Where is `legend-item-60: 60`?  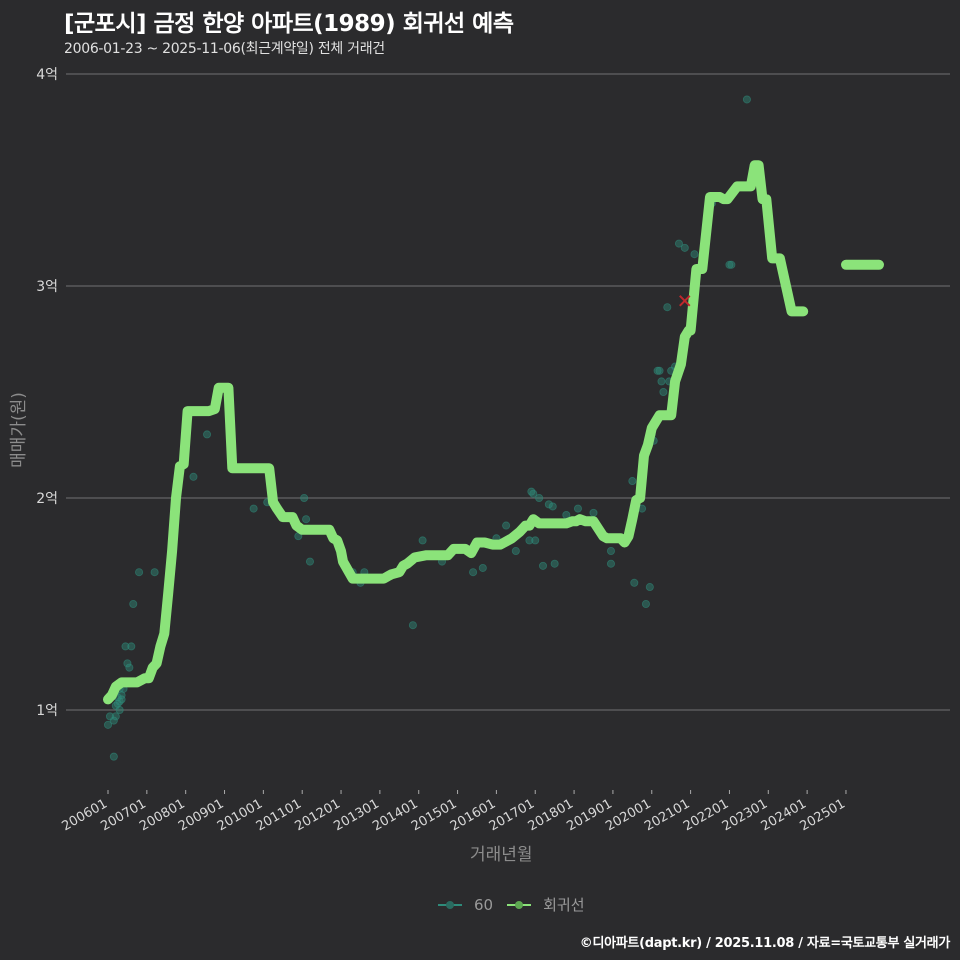
legend-item-60: 60 is located at coordinates (465, 905).